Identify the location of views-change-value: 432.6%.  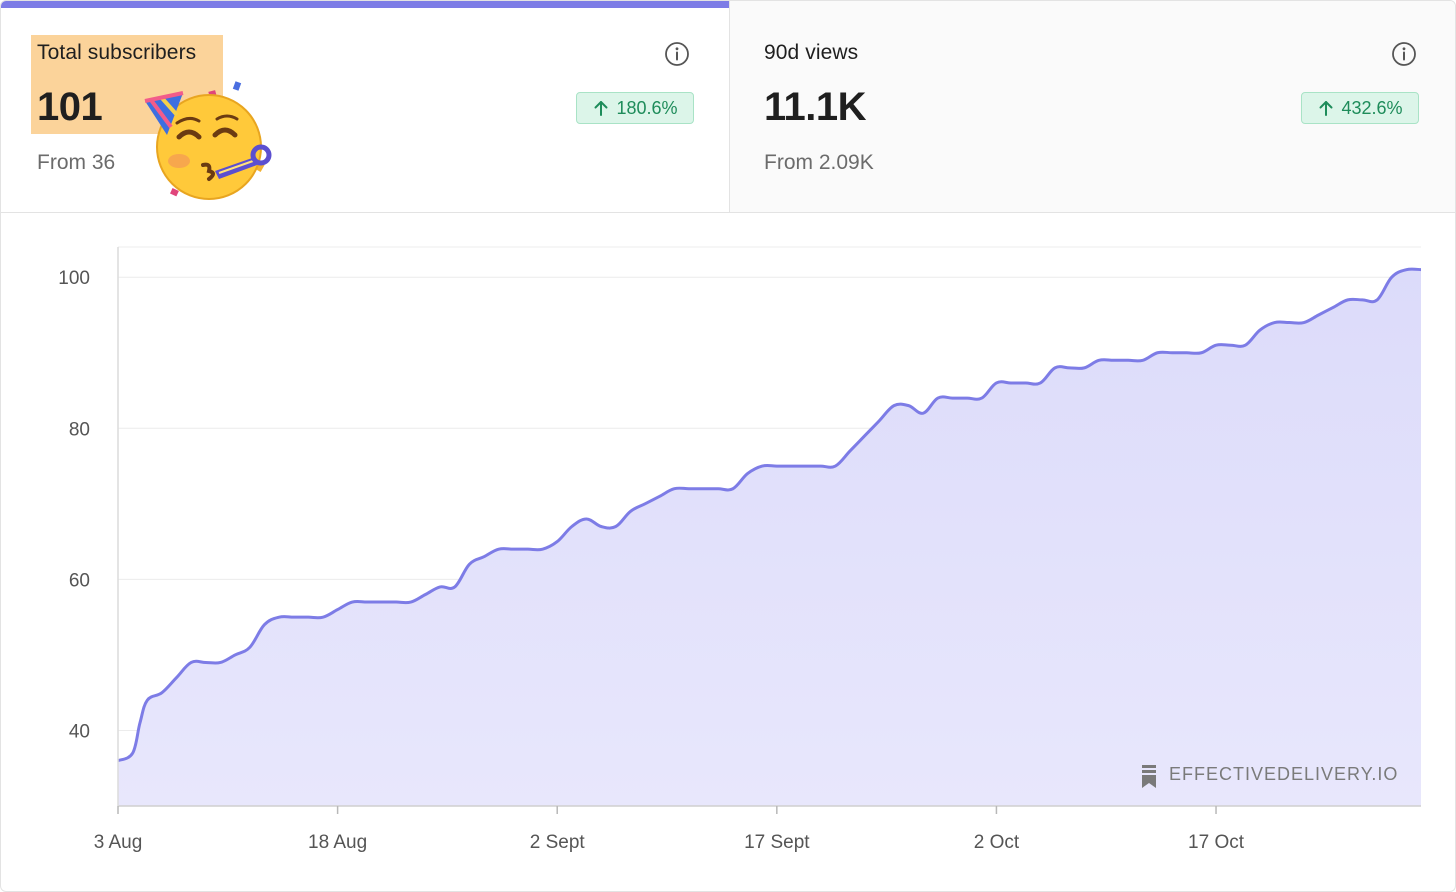
(1372, 107).